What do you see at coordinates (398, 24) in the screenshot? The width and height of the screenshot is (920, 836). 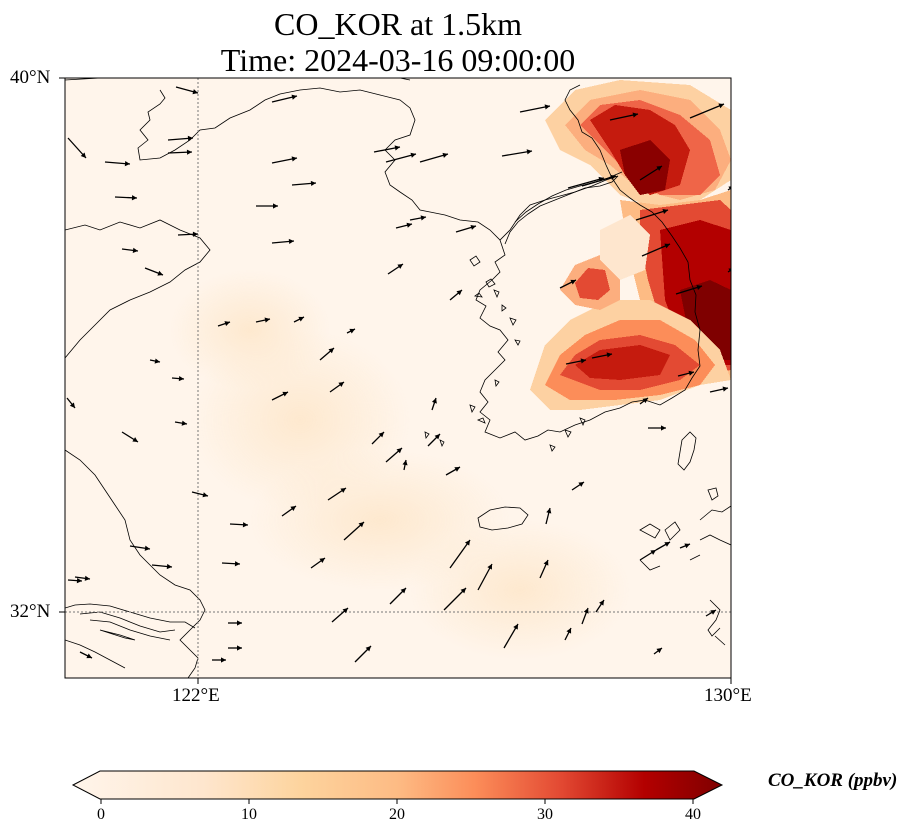 I see `map-title-line1: CO_KOR at 1.5km` at bounding box center [398, 24].